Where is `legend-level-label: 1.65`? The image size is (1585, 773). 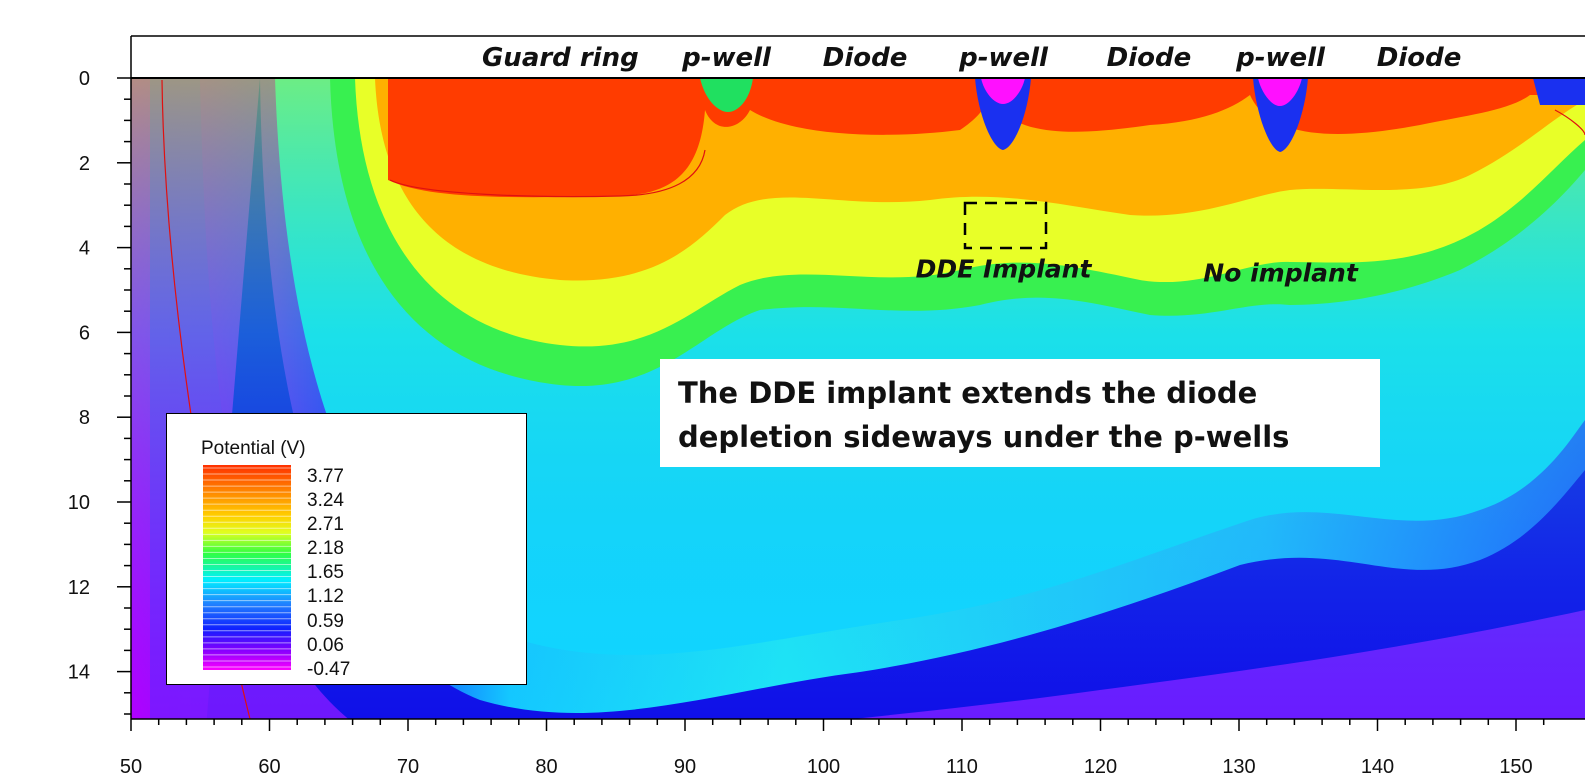
legend-level-label: 1.65 is located at coordinates (325, 573).